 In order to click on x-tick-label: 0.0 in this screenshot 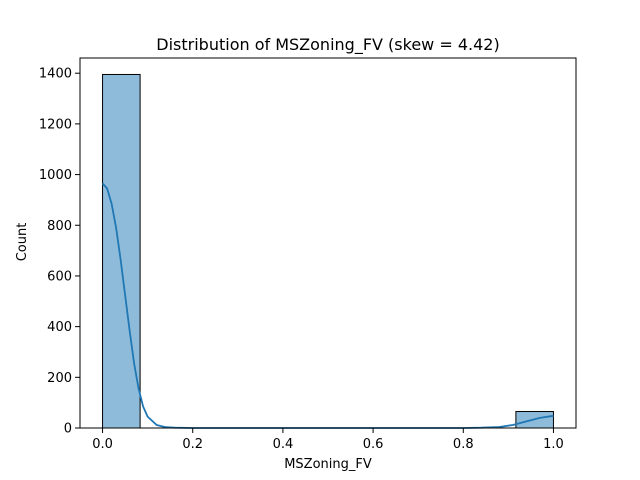, I will do `click(102, 444)`.